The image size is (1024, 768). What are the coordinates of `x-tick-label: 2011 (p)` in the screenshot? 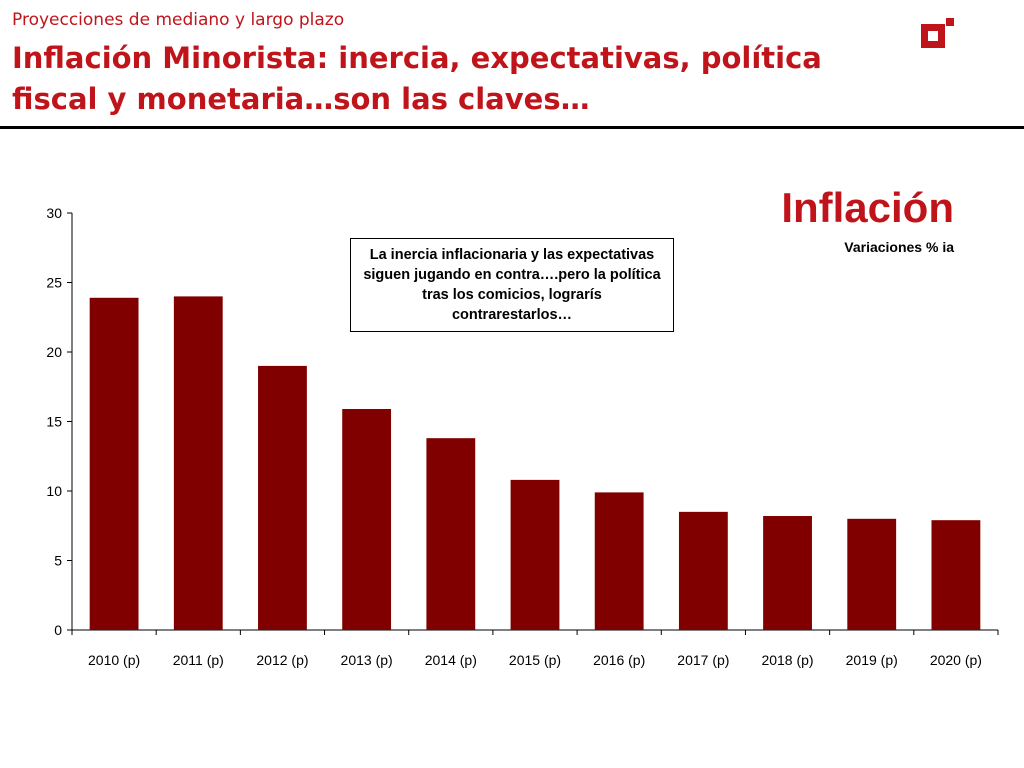 It's located at (198, 660).